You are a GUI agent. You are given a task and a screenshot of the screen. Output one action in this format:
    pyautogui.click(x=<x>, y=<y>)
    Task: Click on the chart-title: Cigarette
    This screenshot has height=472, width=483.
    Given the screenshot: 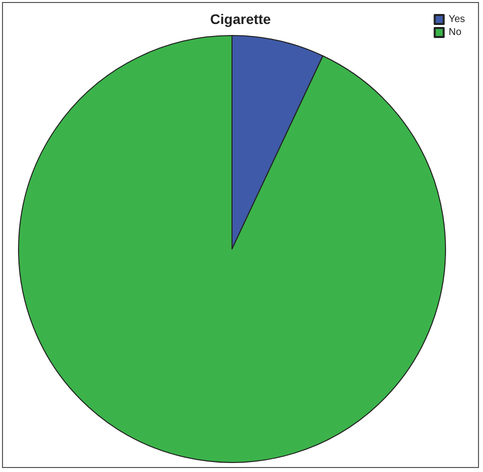 What is the action you would take?
    pyautogui.click(x=241, y=19)
    